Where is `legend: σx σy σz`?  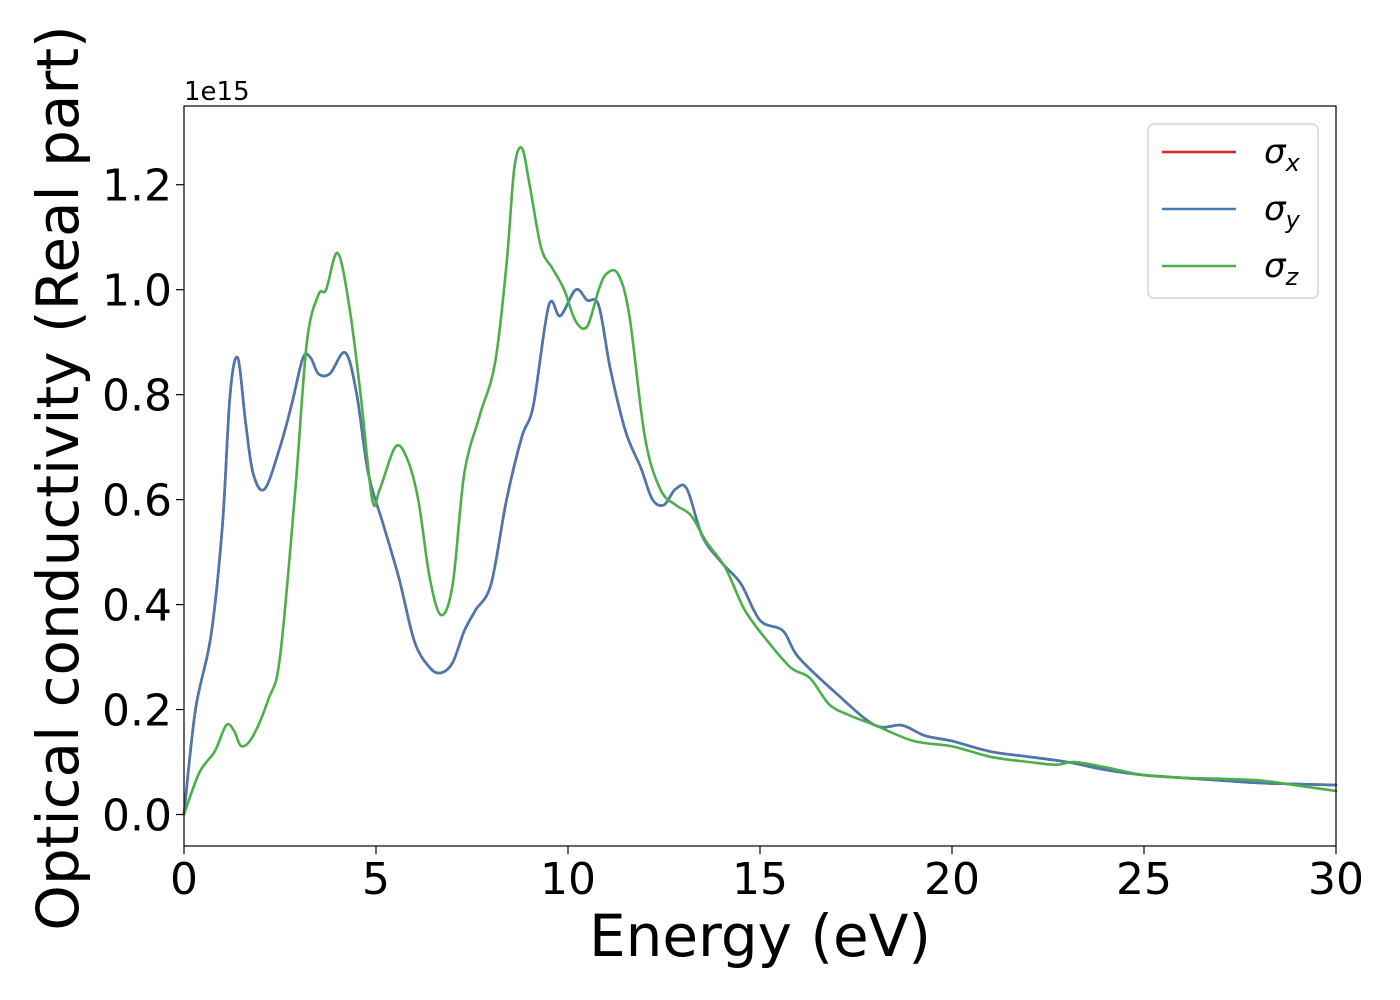
legend: σx σy σz is located at coordinates (1233, 211).